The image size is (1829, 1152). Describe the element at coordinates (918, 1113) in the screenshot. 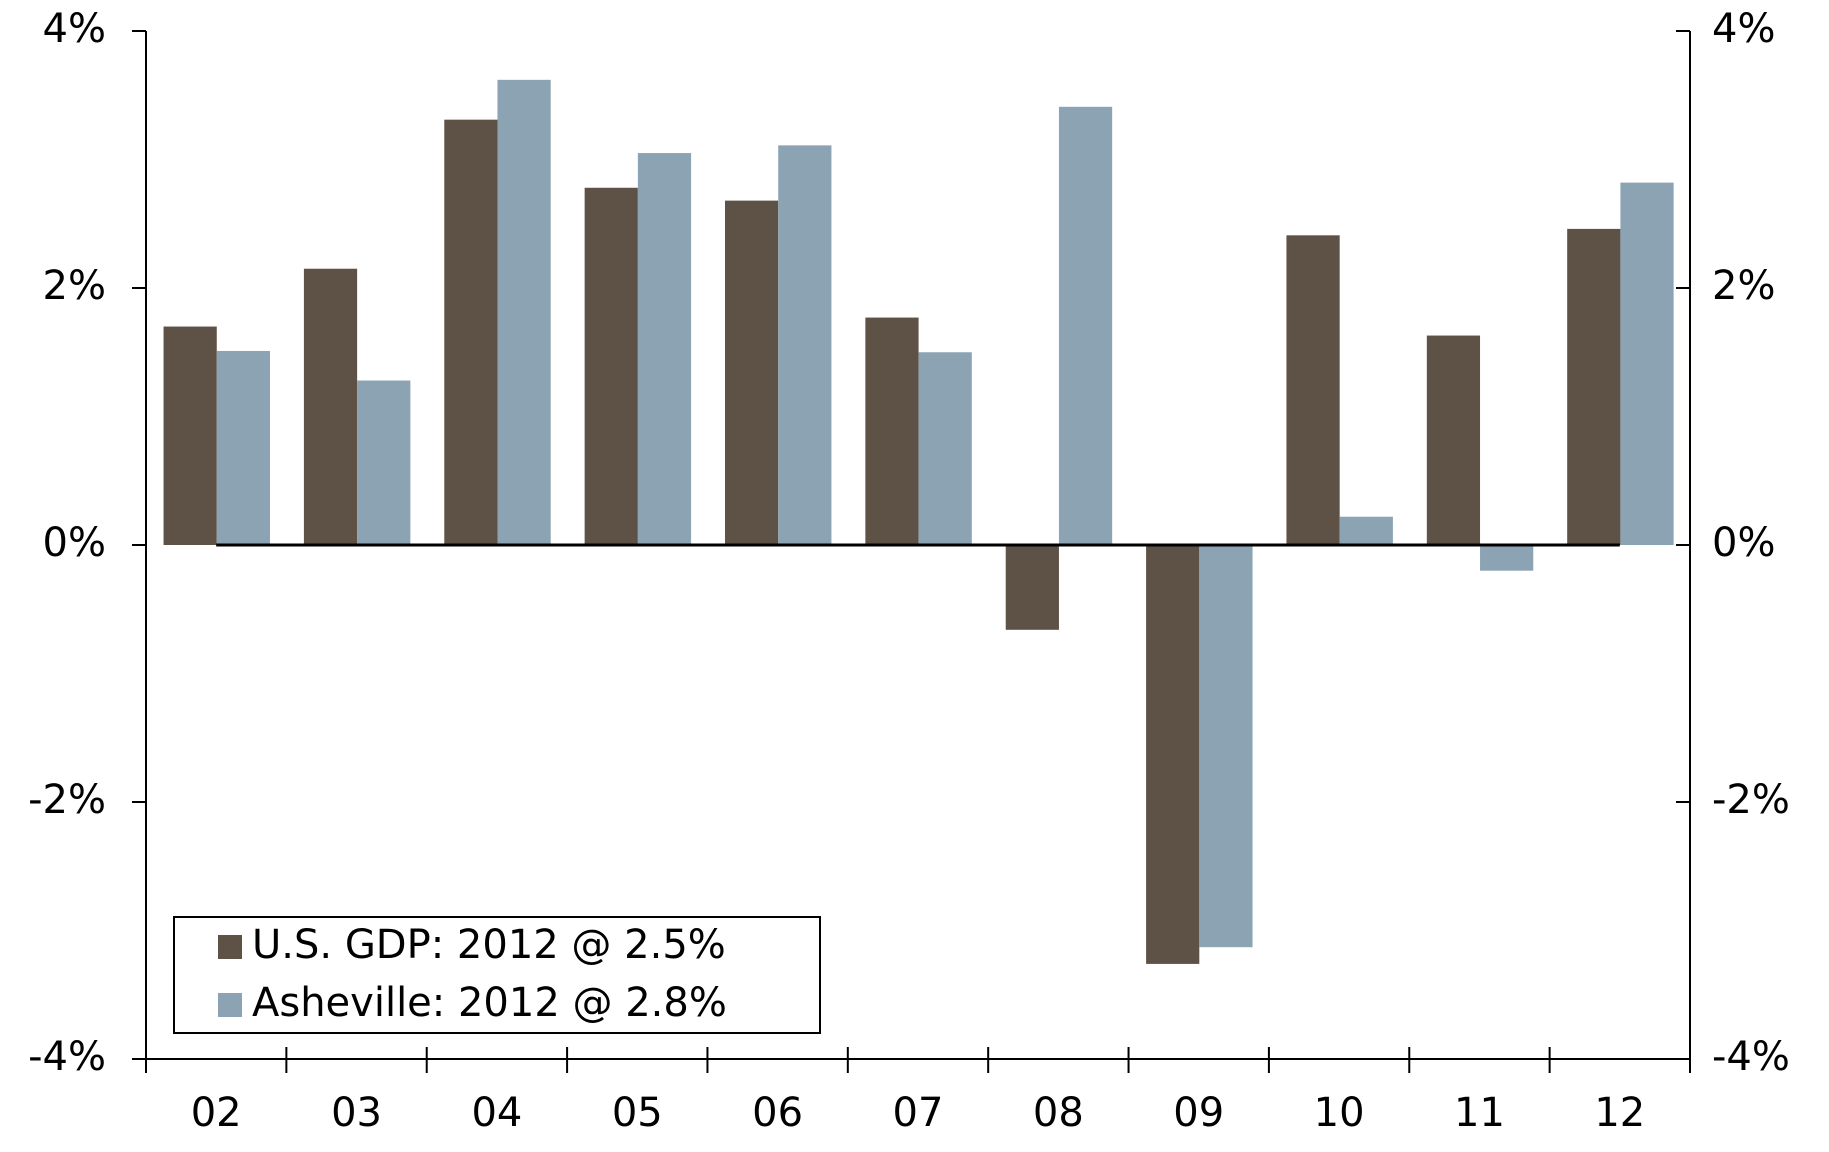

I see `x-tick-label: 07` at that location.